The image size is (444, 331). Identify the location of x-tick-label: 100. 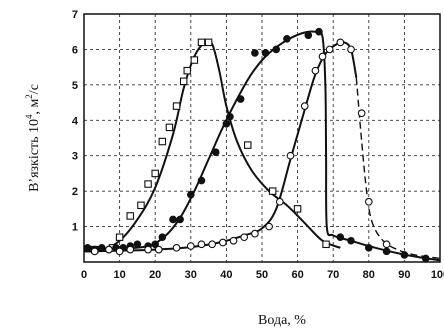
(437, 275).